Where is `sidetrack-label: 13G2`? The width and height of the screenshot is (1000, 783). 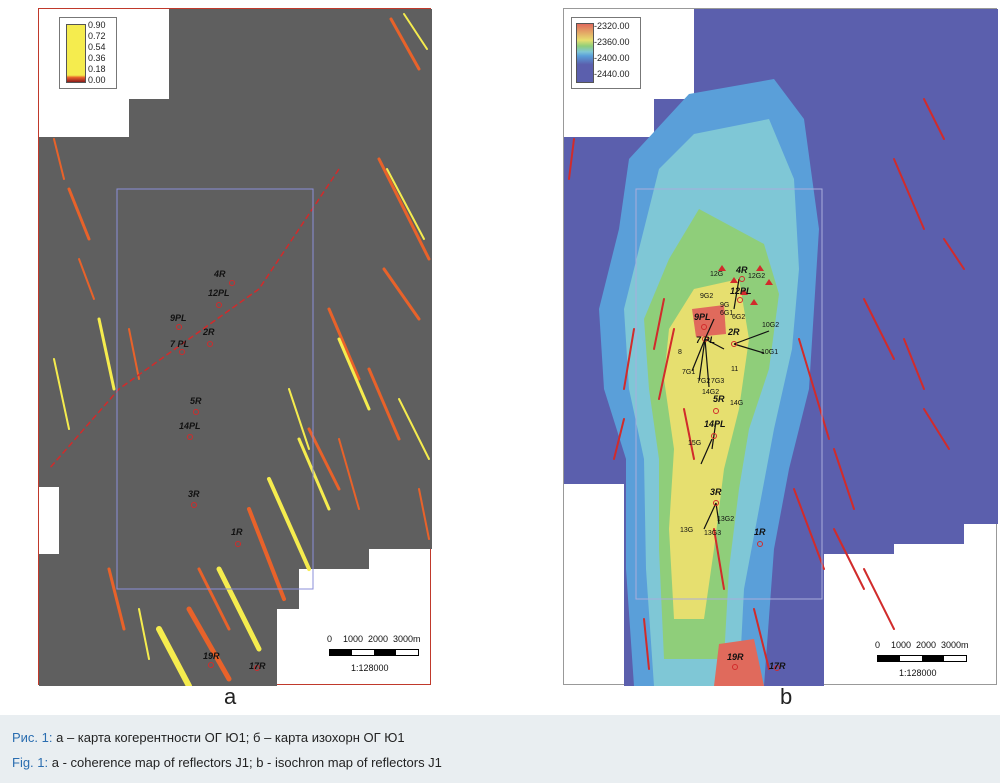 sidetrack-label: 13G2 is located at coordinates (725, 519).